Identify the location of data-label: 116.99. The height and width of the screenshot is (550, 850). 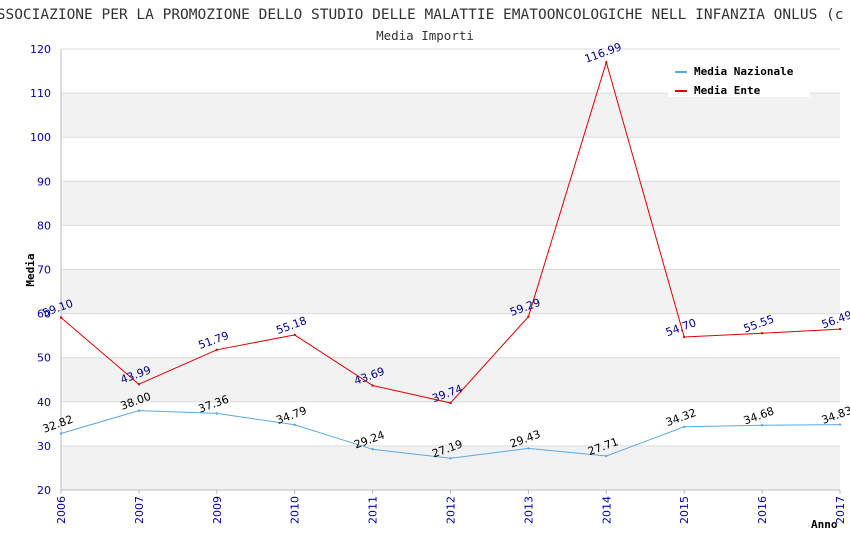
(603, 52).